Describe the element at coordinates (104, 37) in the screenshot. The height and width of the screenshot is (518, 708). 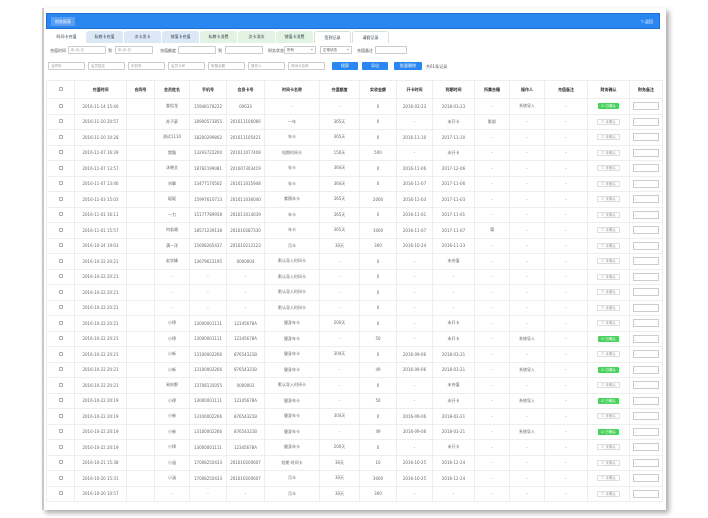
I see `tab-1: 私教卡充值` at that location.